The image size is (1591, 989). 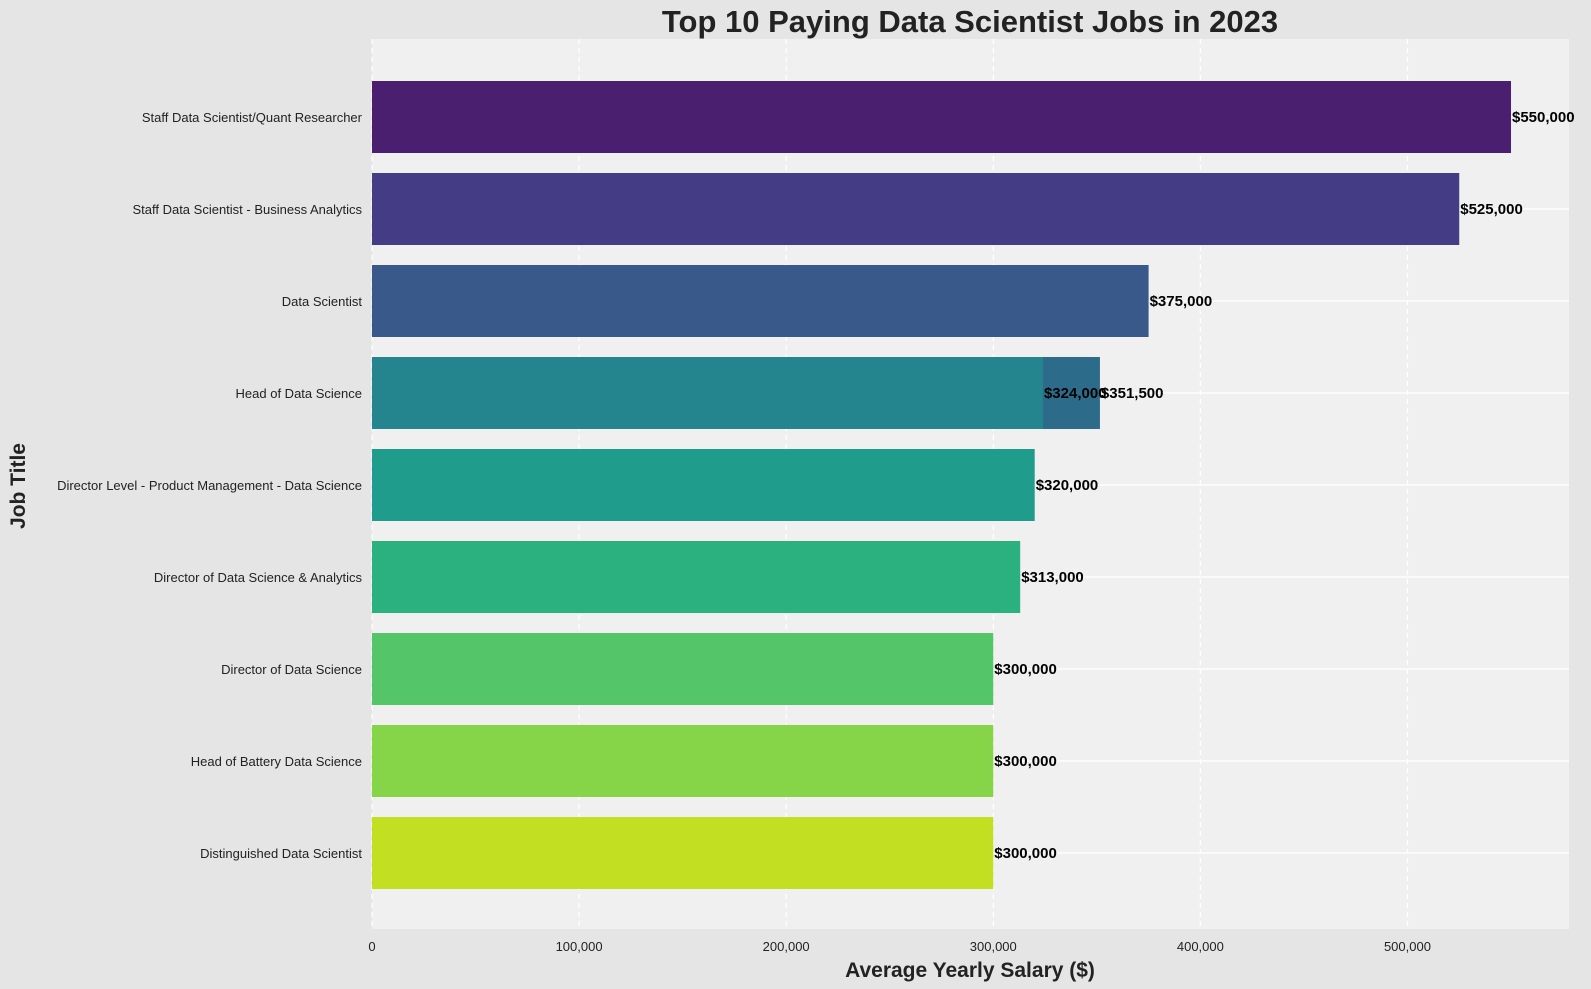 I want to click on y-tick-label: Distinguished Data Scientist, so click(x=281, y=853).